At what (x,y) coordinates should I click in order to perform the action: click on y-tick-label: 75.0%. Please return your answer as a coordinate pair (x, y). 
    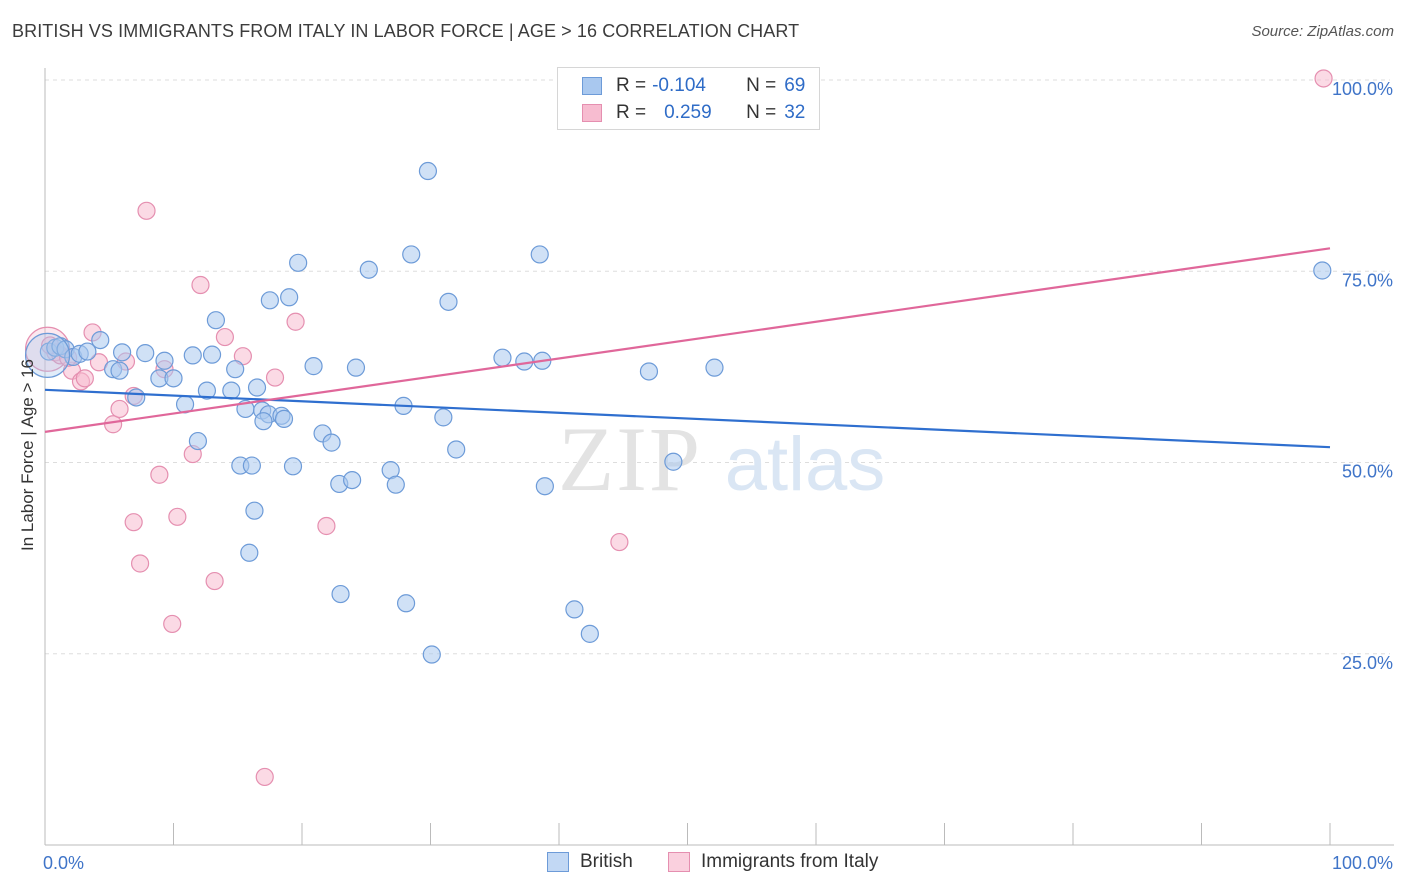
    Looking at the image, I should click on (1367, 280).